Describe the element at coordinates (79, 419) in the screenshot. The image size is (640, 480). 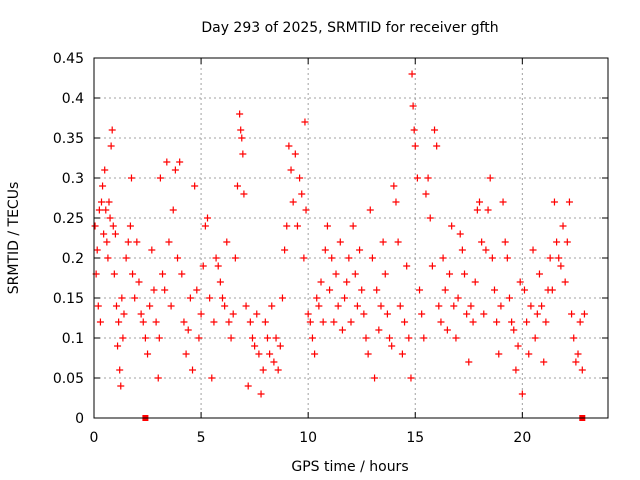
I see `y-tick-label: 0` at that location.